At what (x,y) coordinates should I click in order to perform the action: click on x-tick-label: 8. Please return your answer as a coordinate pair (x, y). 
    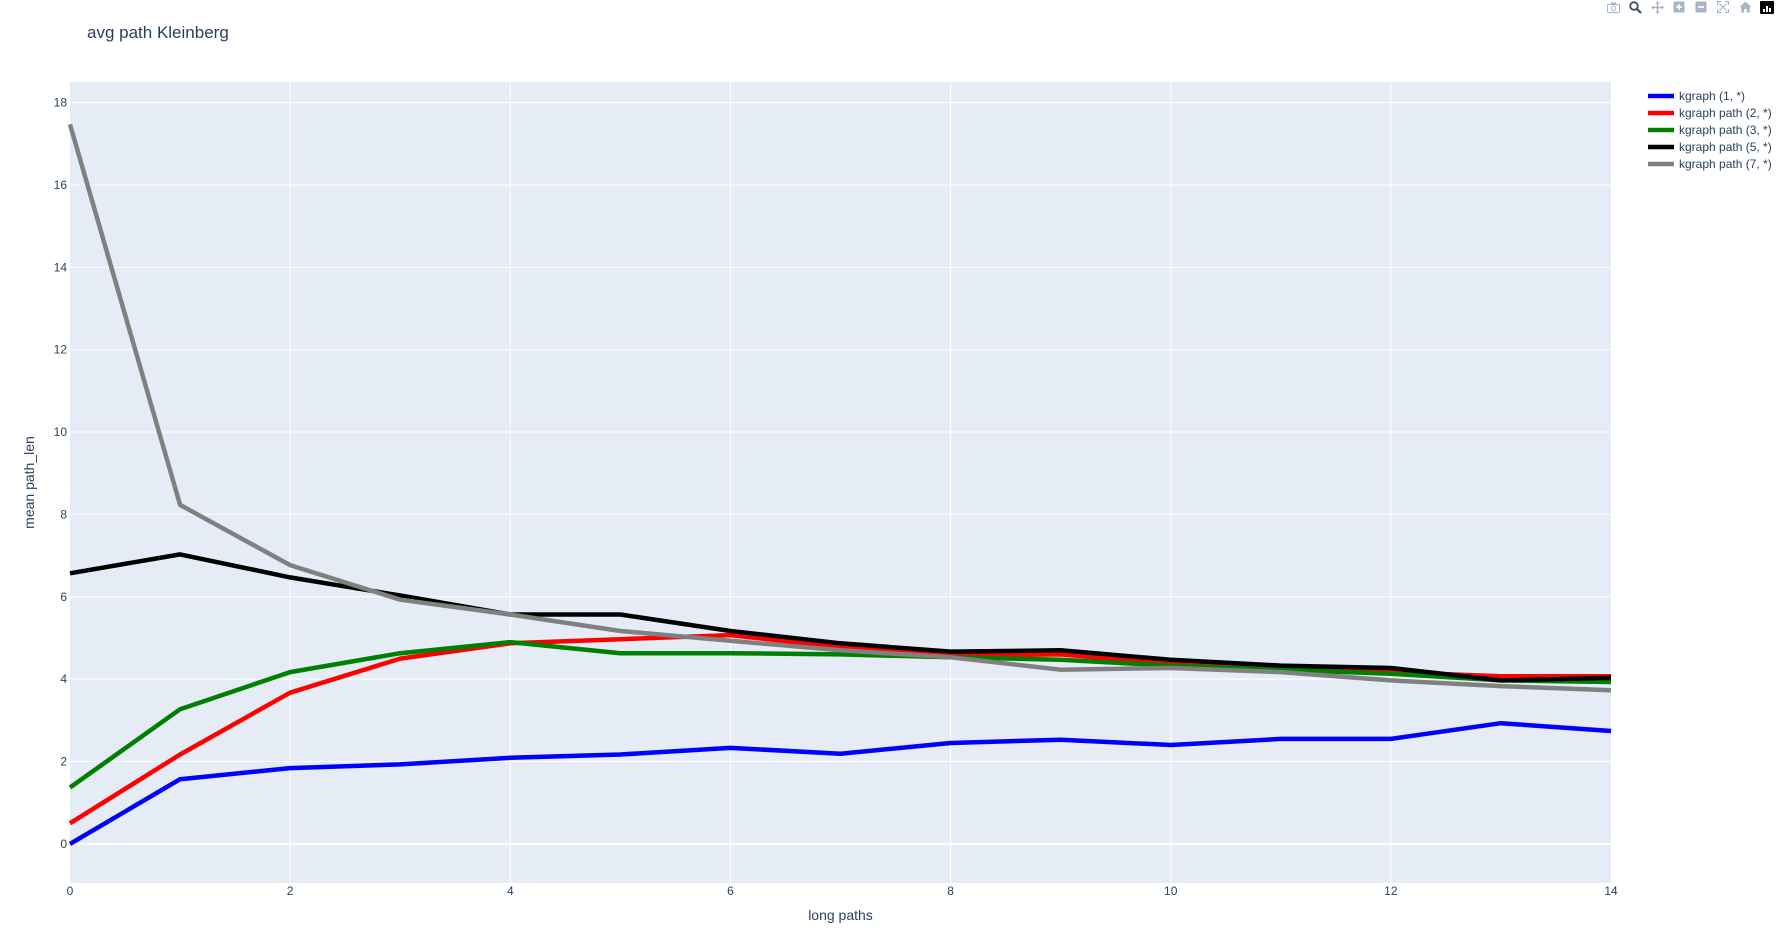
    Looking at the image, I should click on (950, 891).